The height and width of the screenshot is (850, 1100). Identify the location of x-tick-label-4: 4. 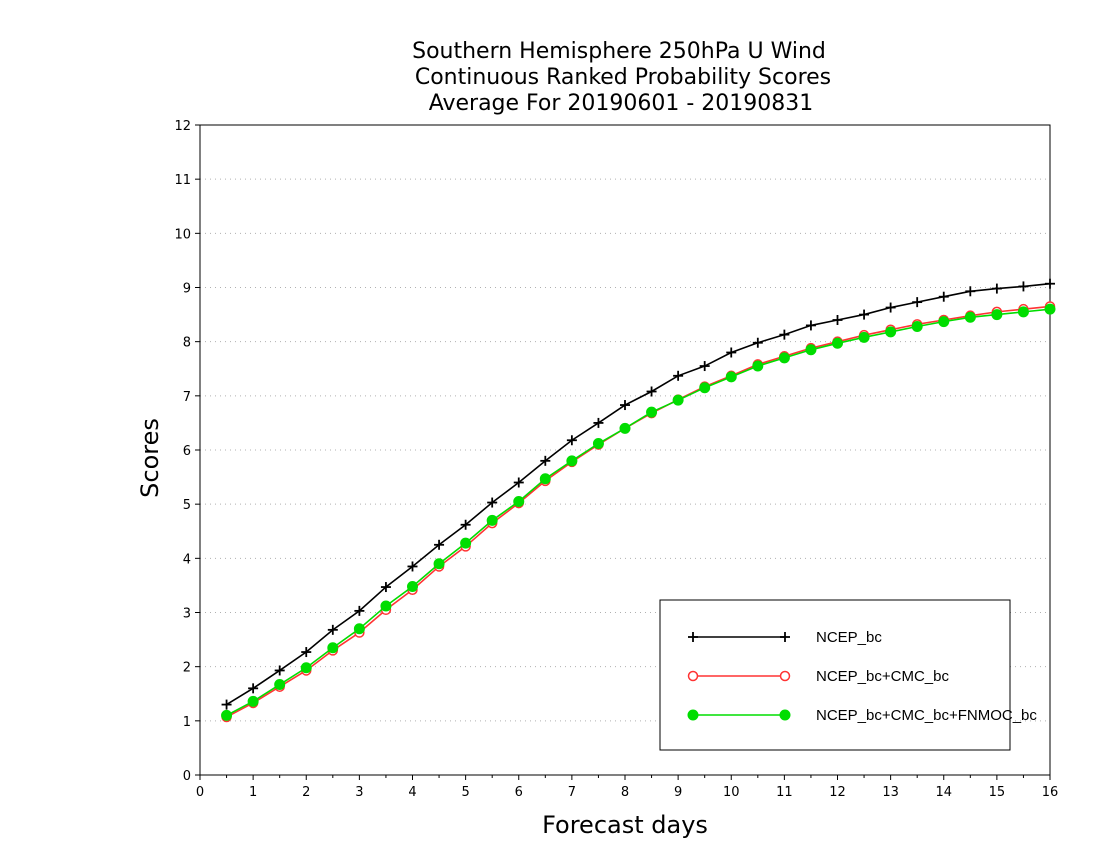
(412, 792).